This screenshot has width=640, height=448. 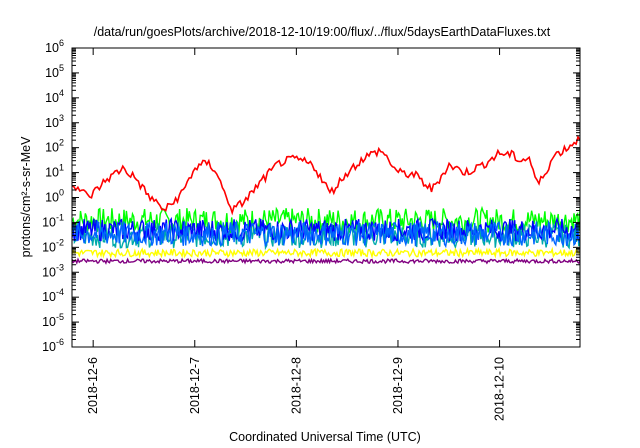 I want to click on x-tick-label: 2018-12-6, so click(x=93, y=385).